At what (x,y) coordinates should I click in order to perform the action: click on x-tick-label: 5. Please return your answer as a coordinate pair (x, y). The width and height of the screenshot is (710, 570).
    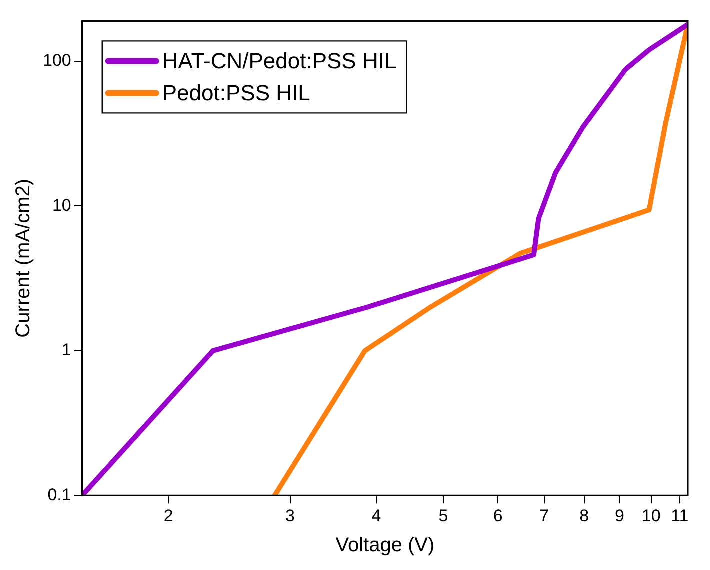
    Looking at the image, I should click on (443, 516).